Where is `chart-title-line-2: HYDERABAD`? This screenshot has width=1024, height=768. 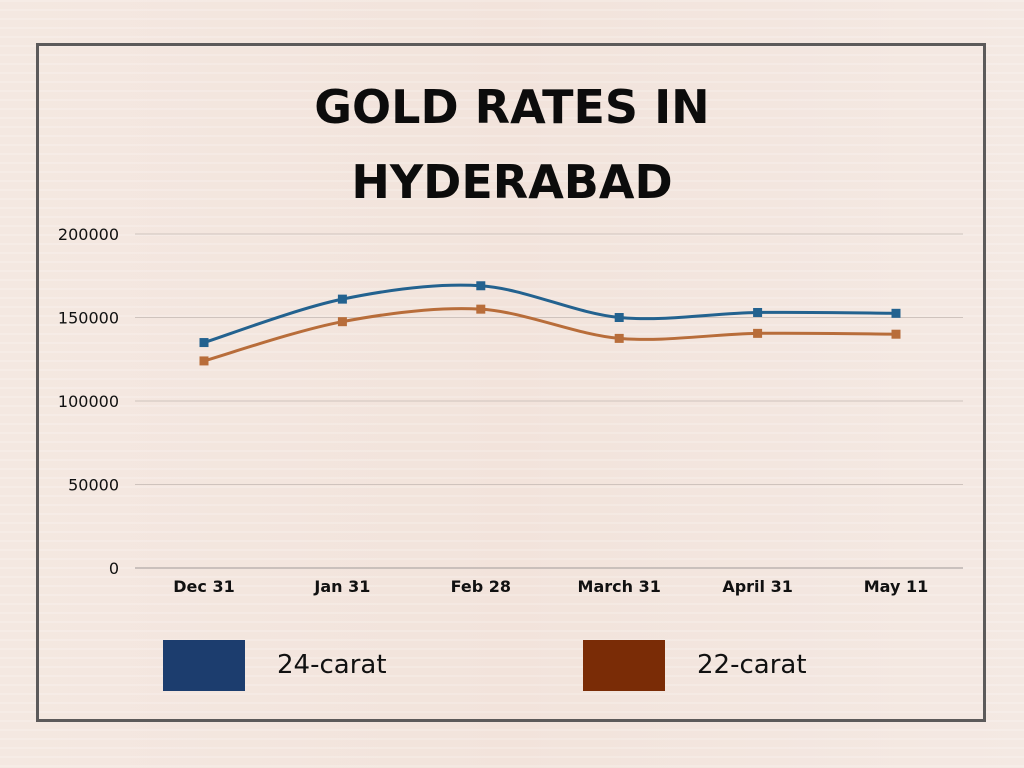
chart-title-line-2: HYDERABAD is located at coordinates (512, 182).